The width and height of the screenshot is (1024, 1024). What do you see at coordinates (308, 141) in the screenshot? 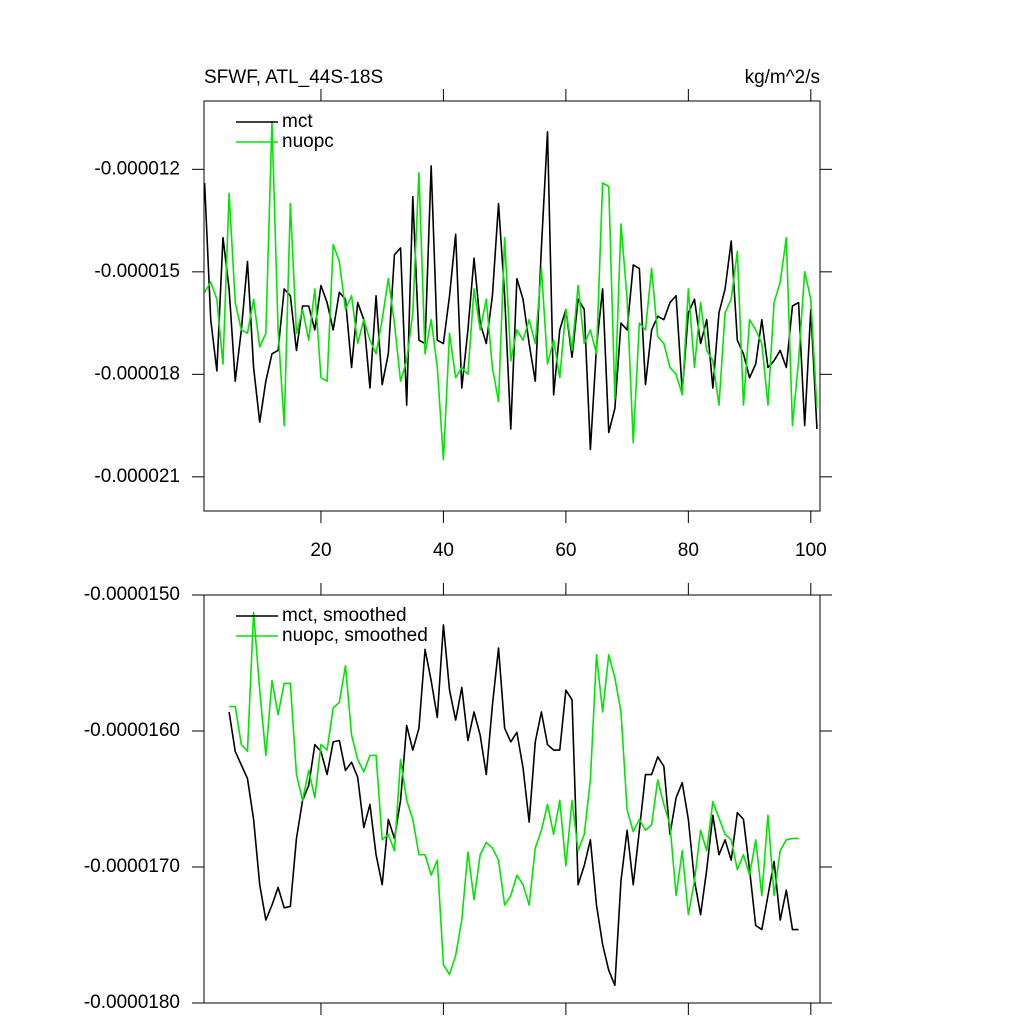
I see `legend-label: nuopc` at bounding box center [308, 141].